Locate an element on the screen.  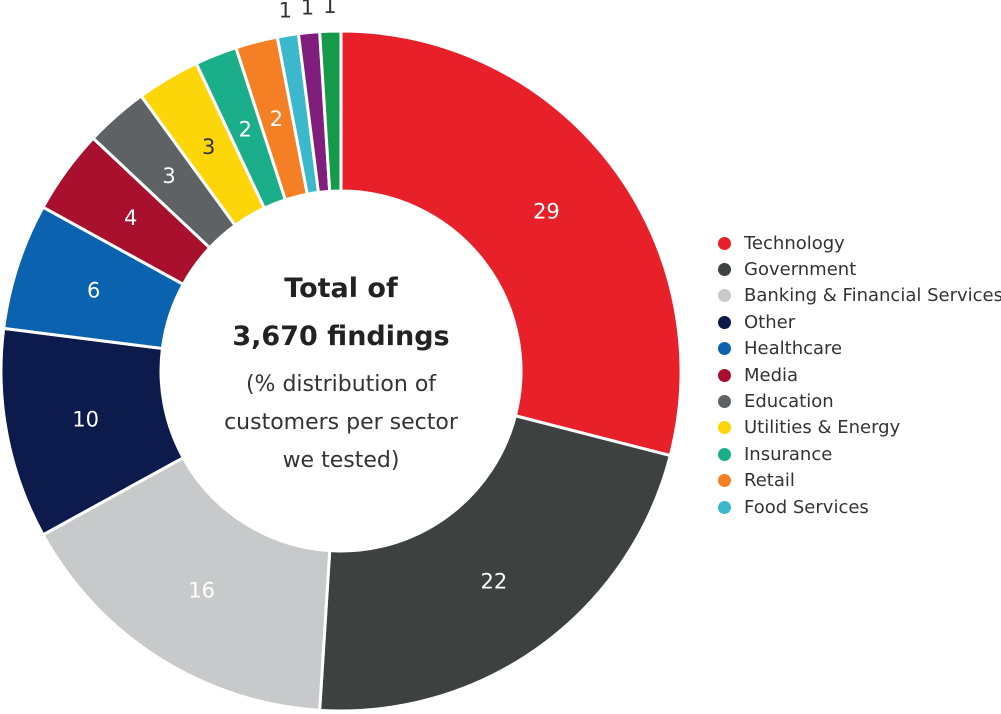
center-title-line2: 3,670 findings is located at coordinates (340, 336).